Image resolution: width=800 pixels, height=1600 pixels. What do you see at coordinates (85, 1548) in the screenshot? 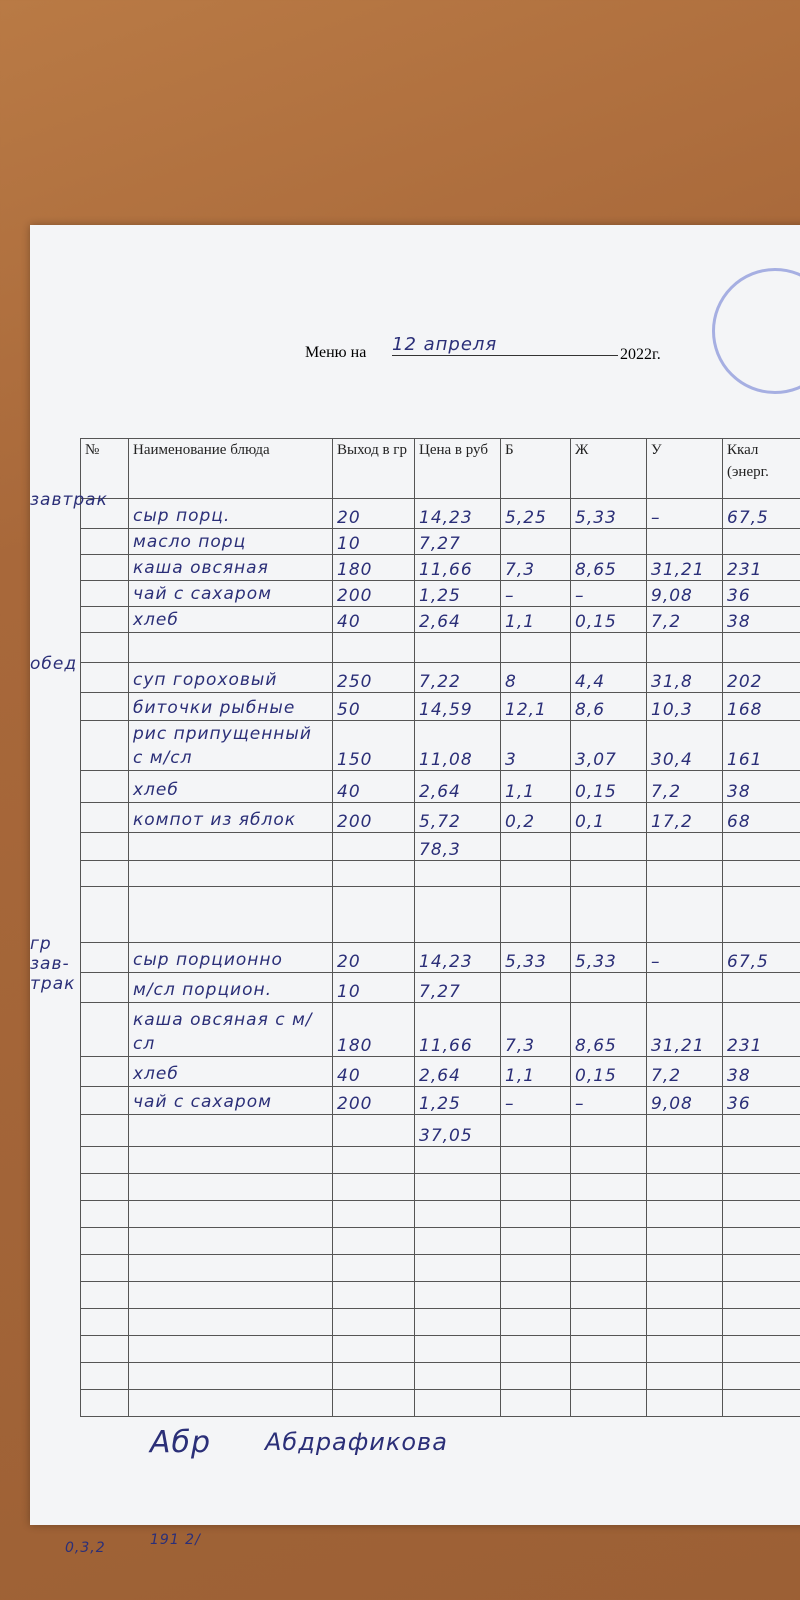
I see `note: 0,3,2` at bounding box center [85, 1548].